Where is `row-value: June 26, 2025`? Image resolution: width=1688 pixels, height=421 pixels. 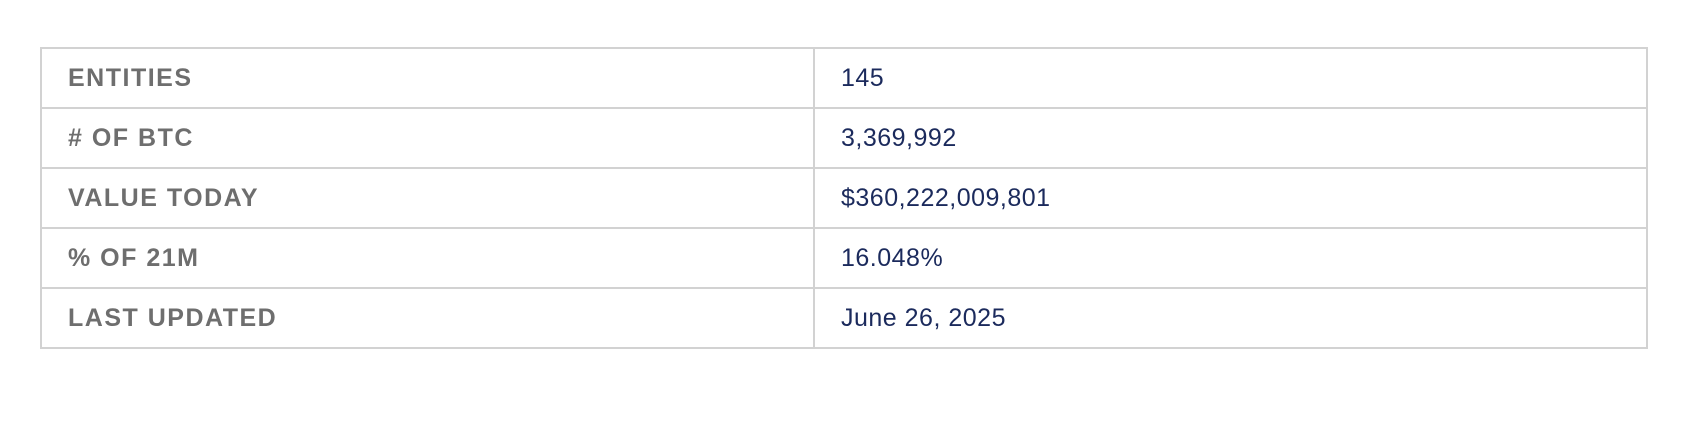
row-value: June 26, 2025 is located at coordinates (1230, 318).